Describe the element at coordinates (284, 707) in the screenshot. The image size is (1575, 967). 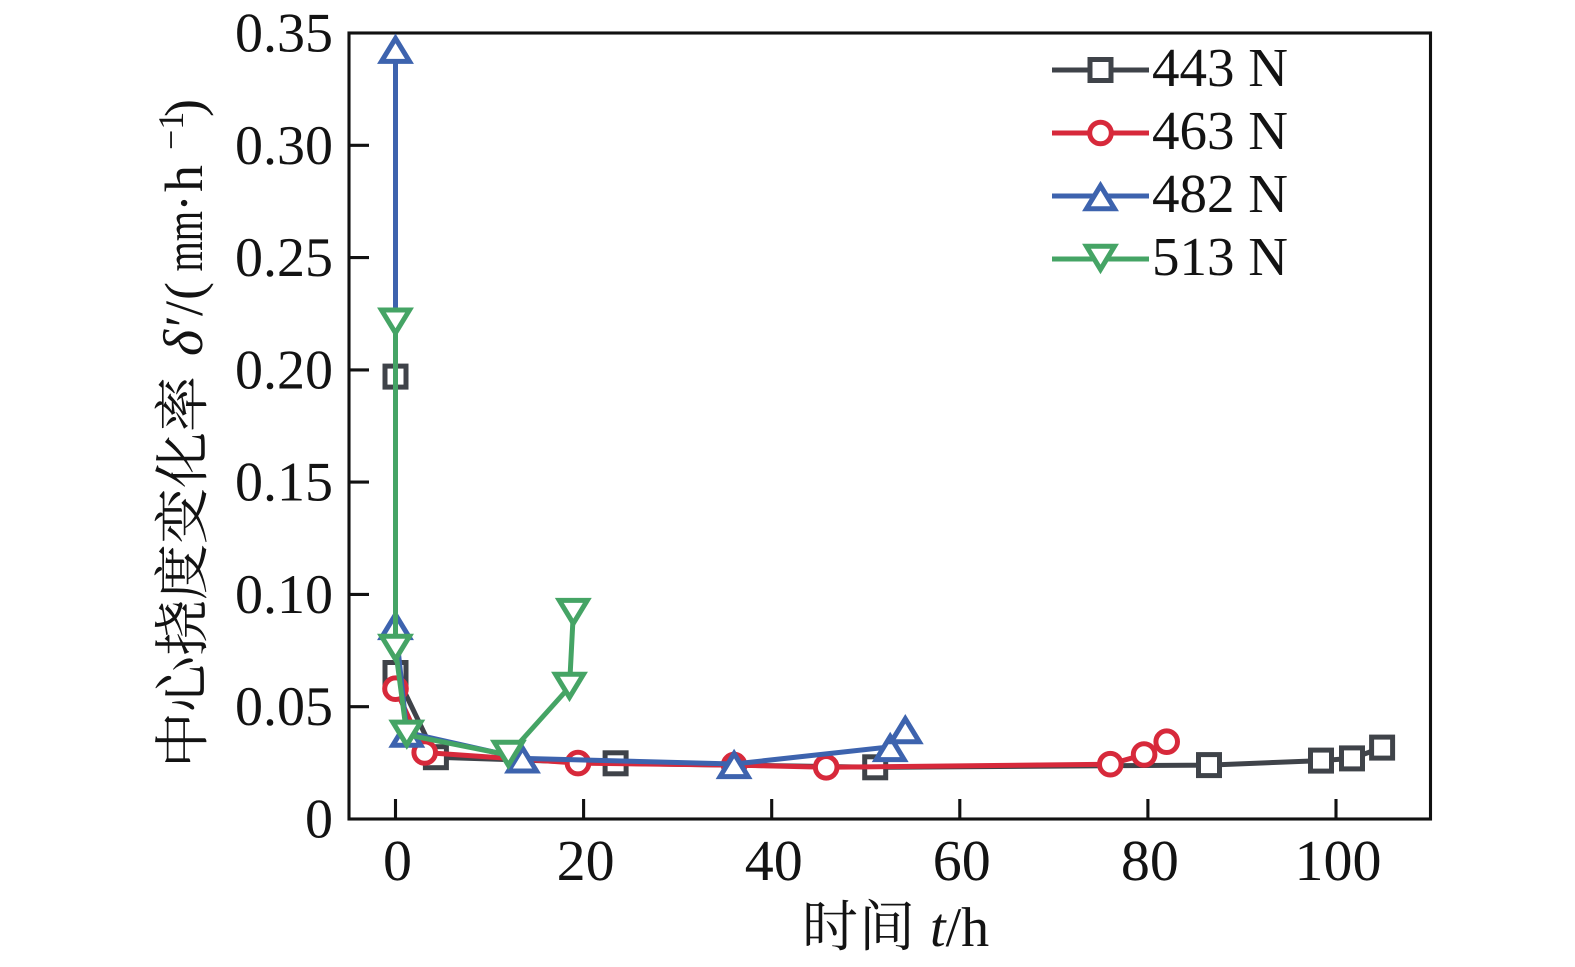
I see `svg-text: 0.05` at that location.